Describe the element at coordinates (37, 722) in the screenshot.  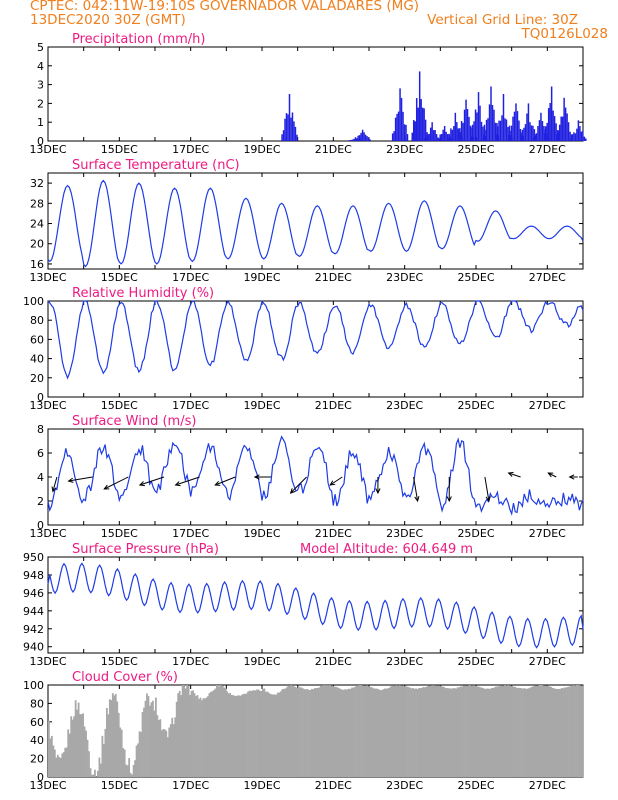
I see `y-tick-label: 60` at that location.